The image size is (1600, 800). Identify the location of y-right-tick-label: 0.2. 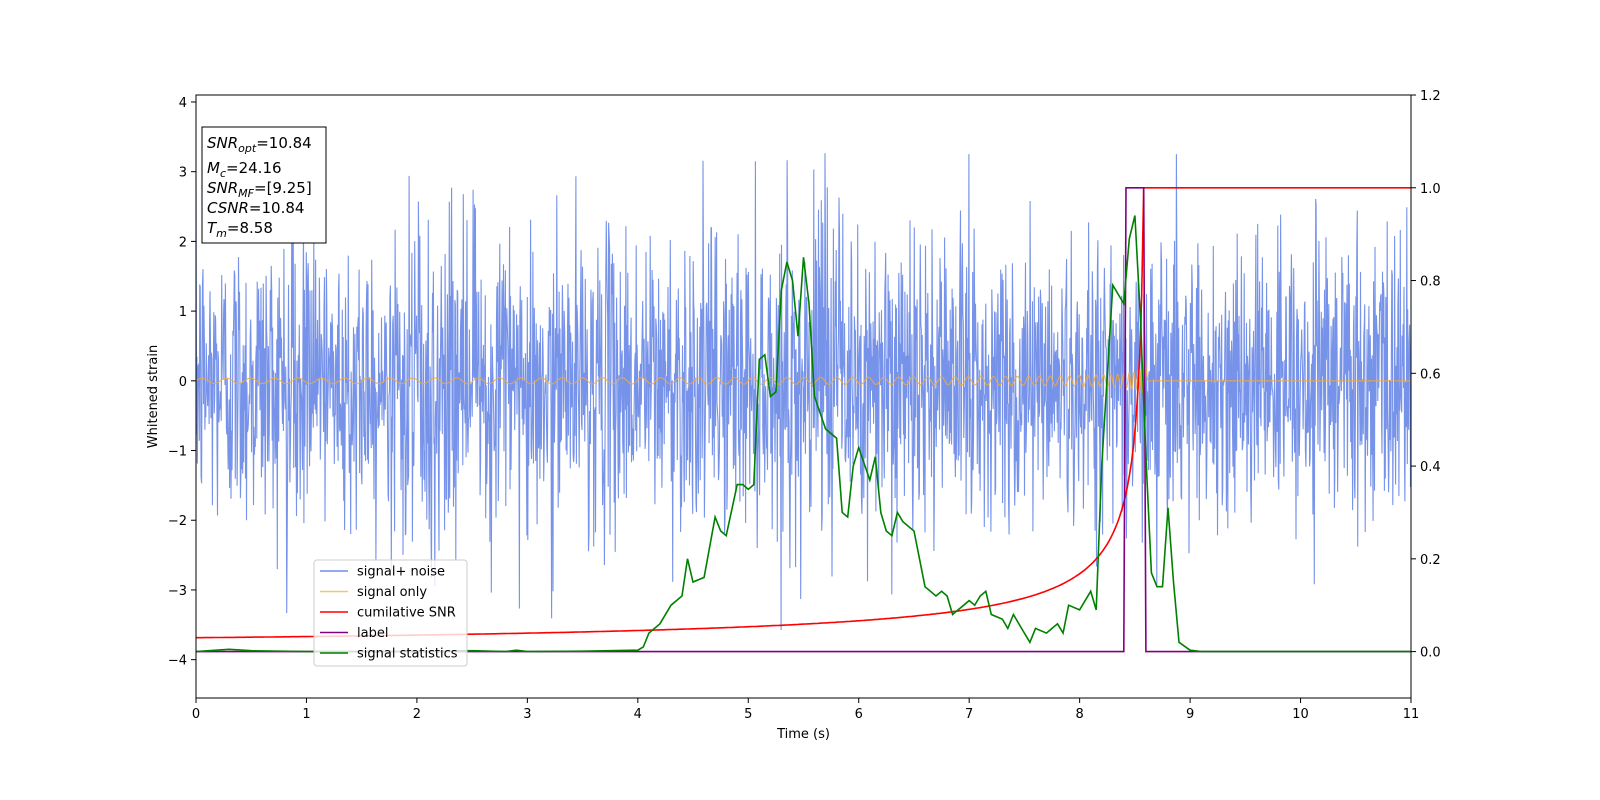
(1430, 560).